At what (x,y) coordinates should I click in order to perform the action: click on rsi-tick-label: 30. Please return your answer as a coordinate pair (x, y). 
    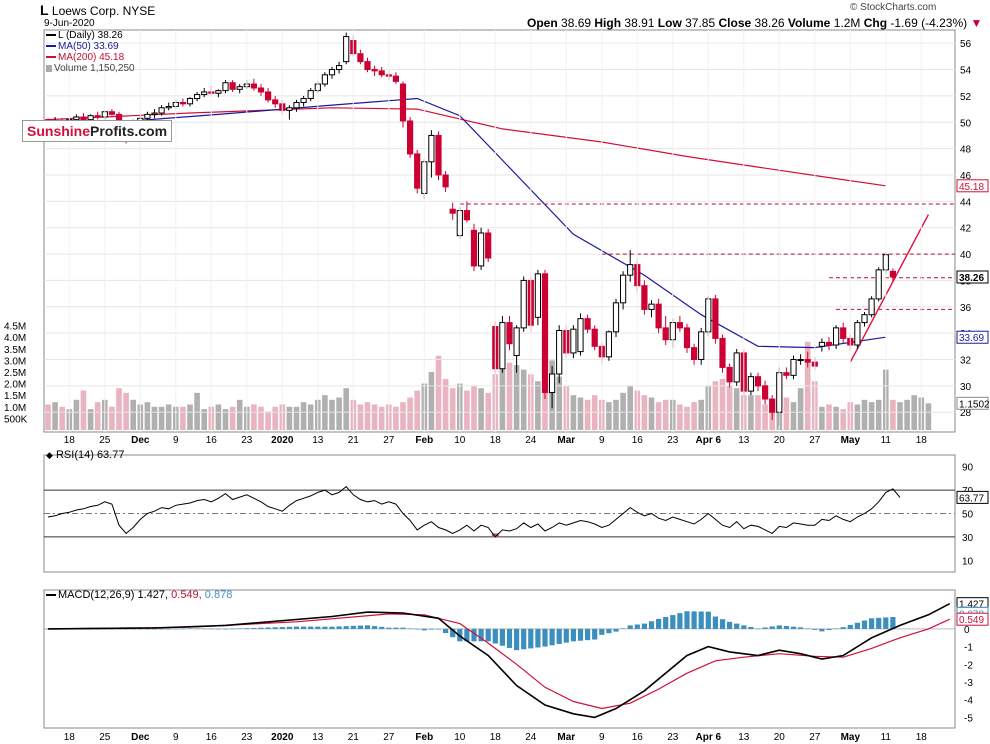
    Looking at the image, I should click on (968, 538).